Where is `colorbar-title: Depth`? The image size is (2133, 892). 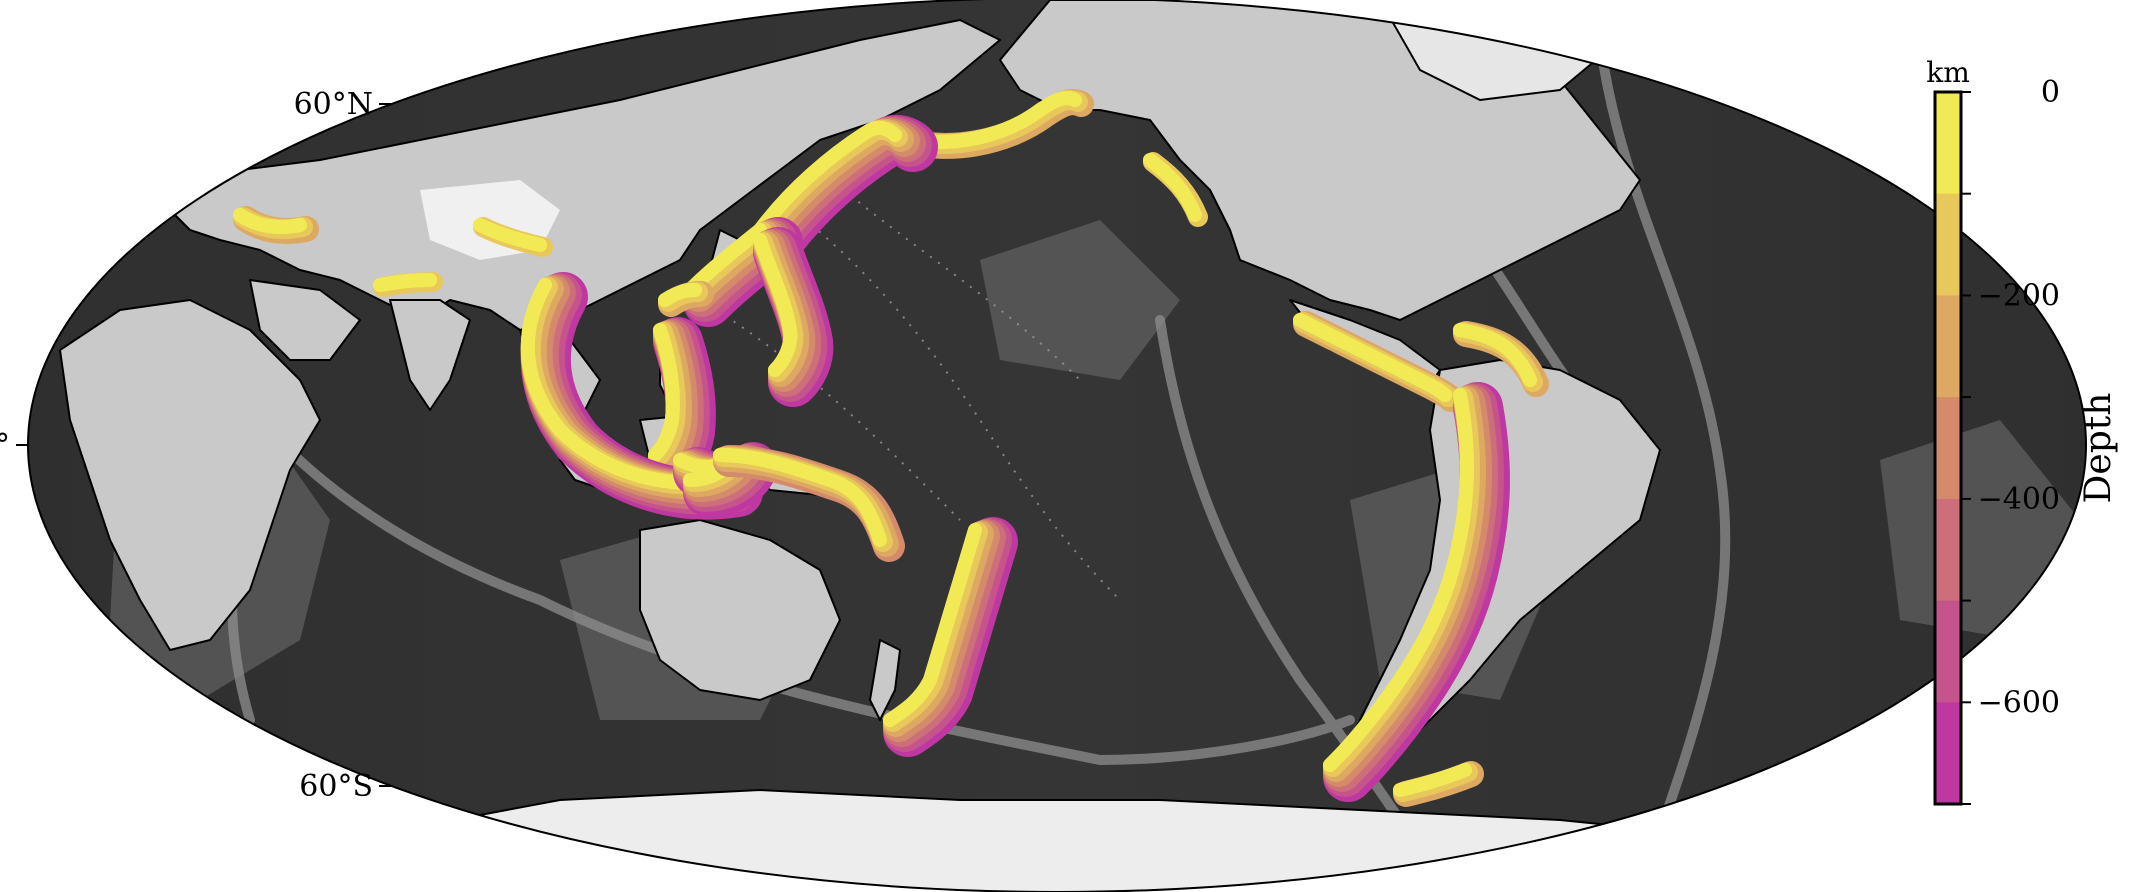 colorbar-title: Depth is located at coordinates (2098, 448).